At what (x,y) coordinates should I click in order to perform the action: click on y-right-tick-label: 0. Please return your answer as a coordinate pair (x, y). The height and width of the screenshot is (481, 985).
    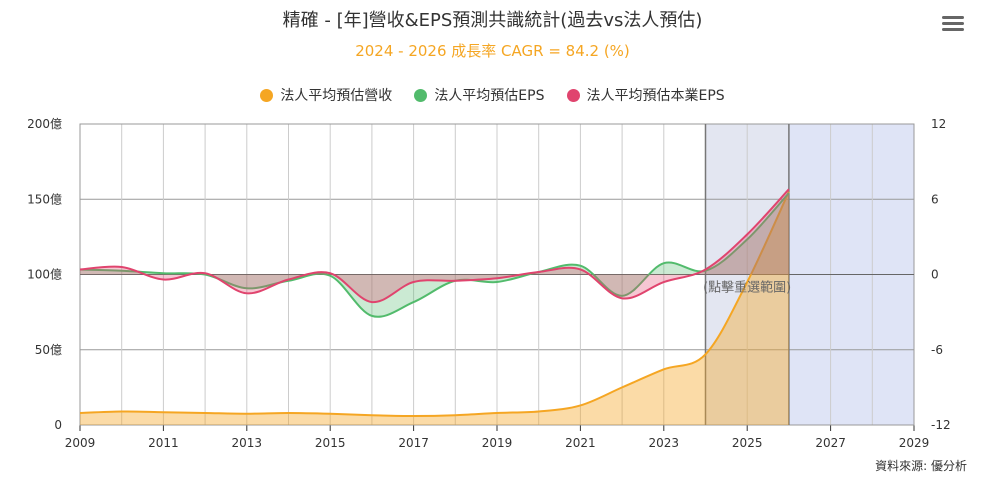
    Looking at the image, I should click on (935, 275).